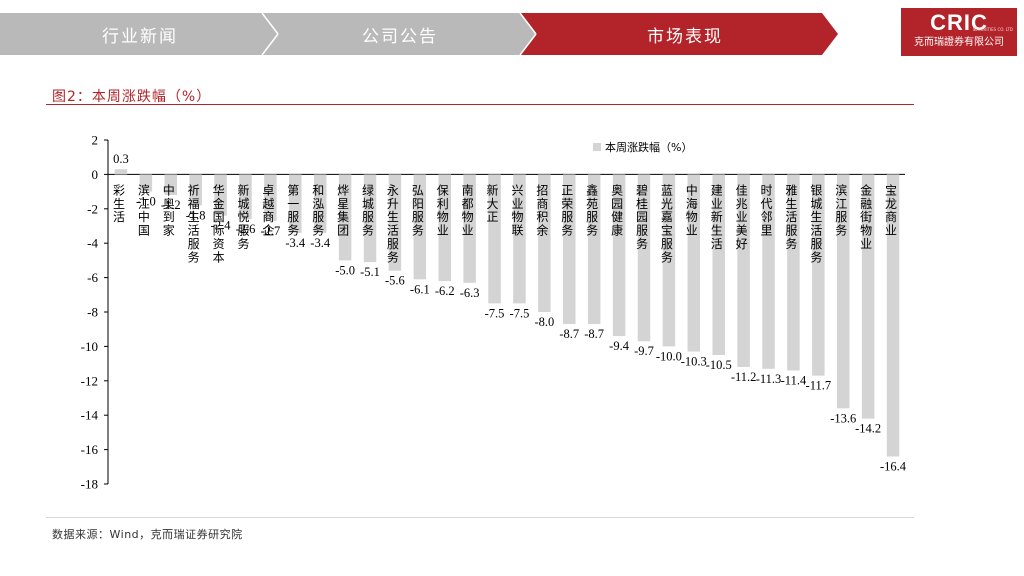 The width and height of the screenshot is (1024, 576). Describe the element at coordinates (219, 244) in the screenshot. I see `category-label-char: 资` at that location.